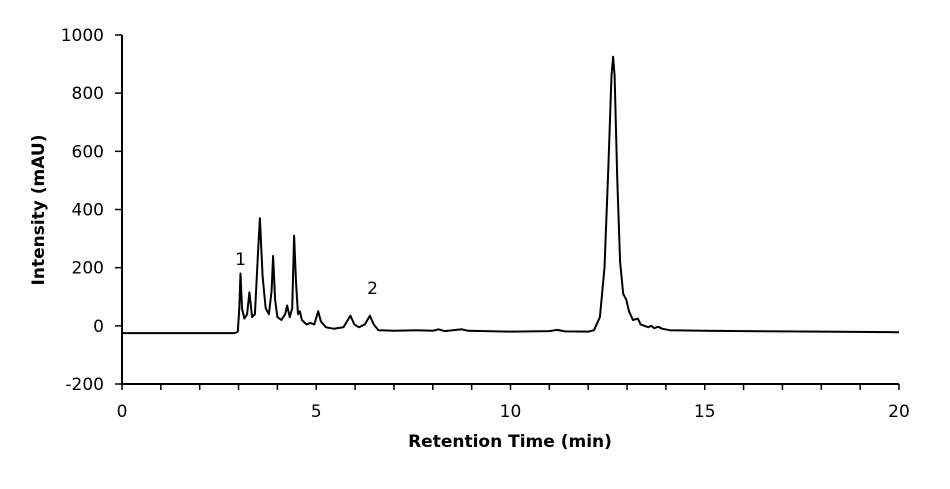 This screenshot has width=950, height=489. I want to click on x-axis: 0 5 10 15 20, so click(513, 402).